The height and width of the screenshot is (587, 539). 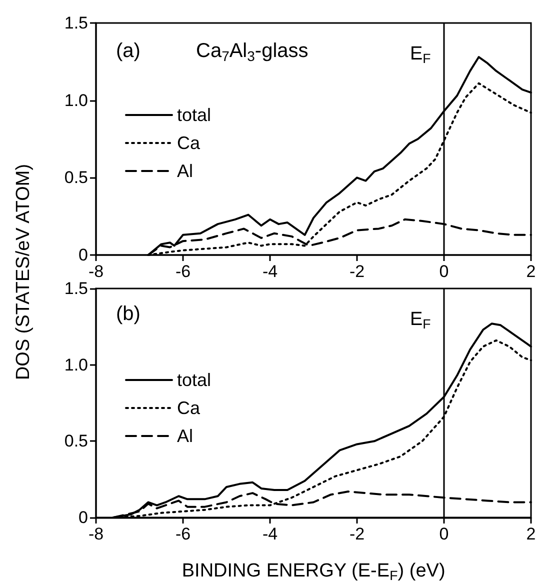 What do you see at coordinates (24, 272) in the screenshot?
I see `y-axis-title: DOS (STATES/eV ATOM)` at bounding box center [24, 272].